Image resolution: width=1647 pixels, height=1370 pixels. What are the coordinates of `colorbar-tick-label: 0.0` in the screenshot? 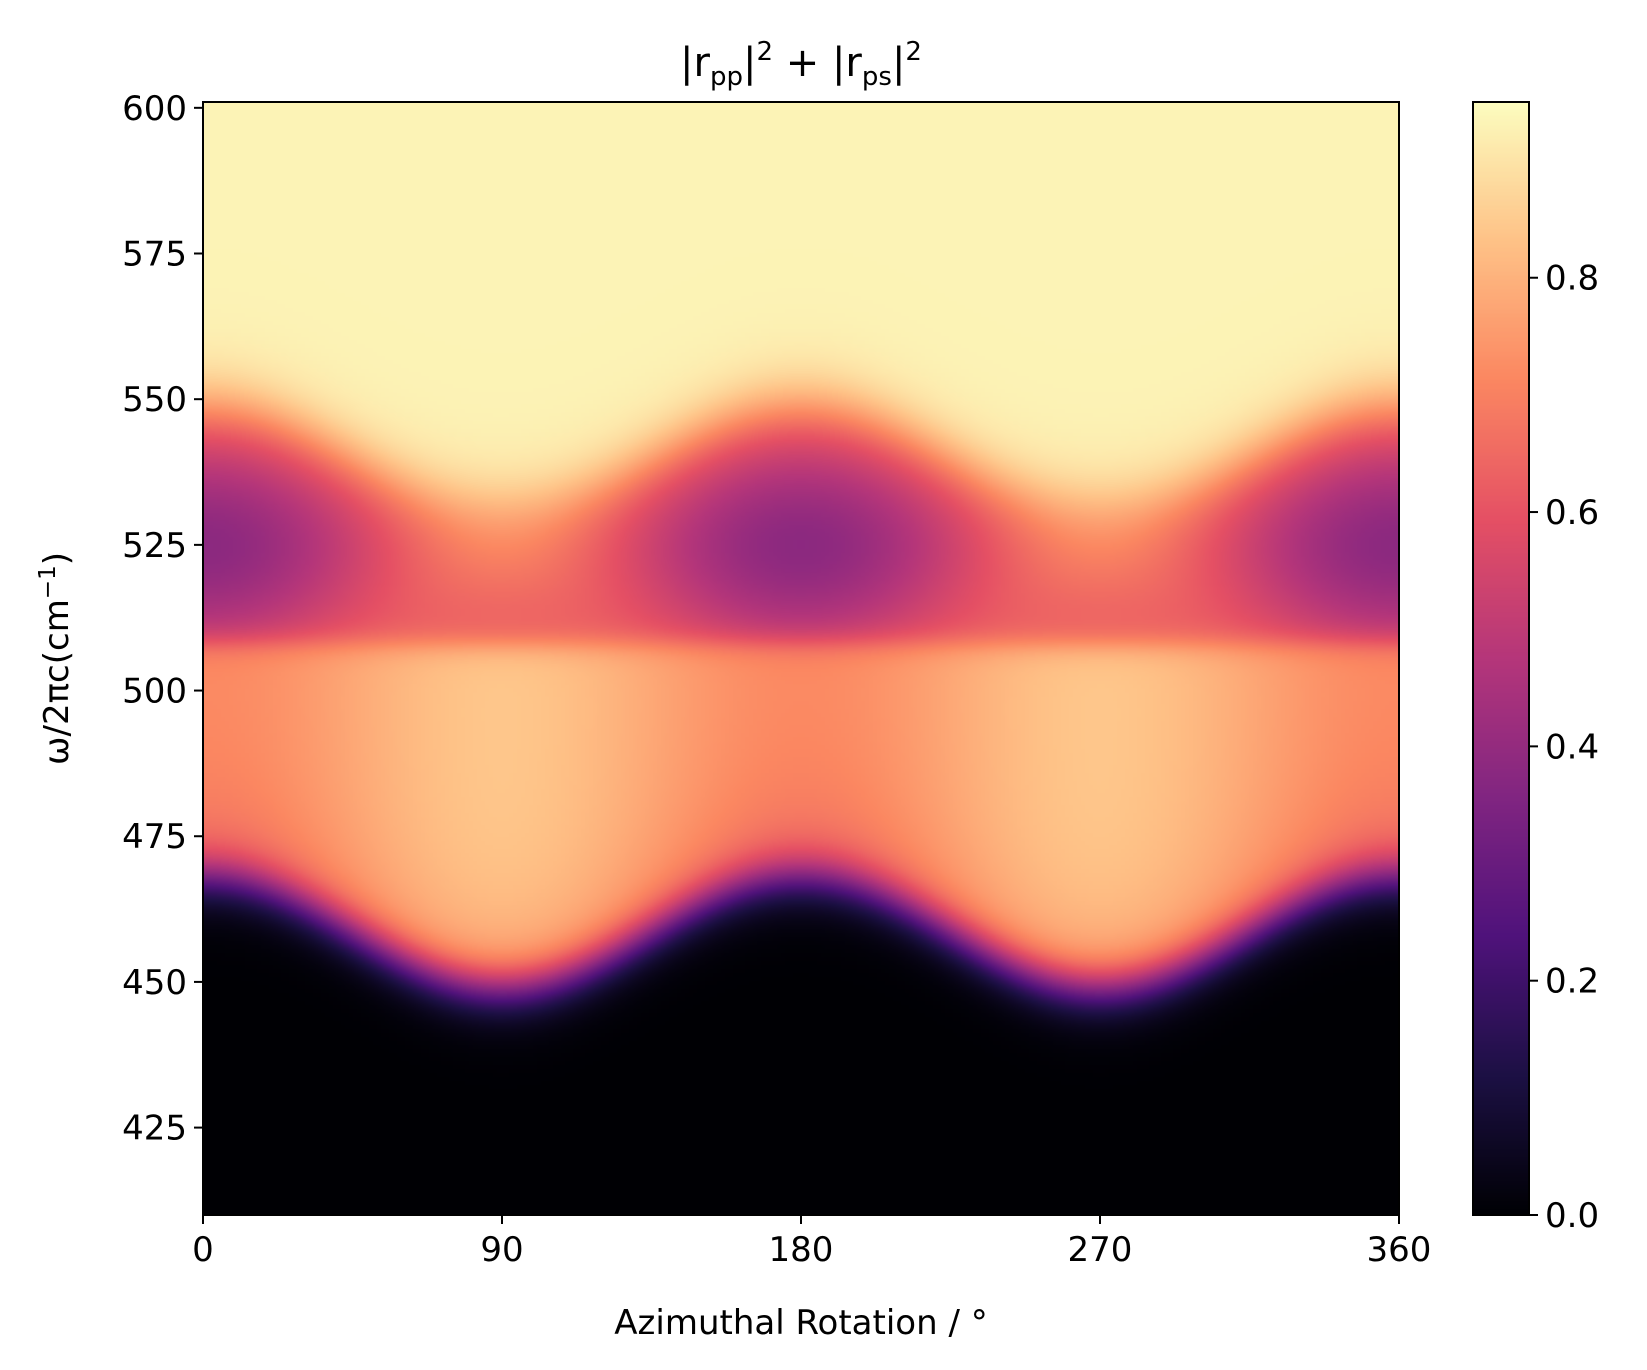 It's located at (1572, 1216).